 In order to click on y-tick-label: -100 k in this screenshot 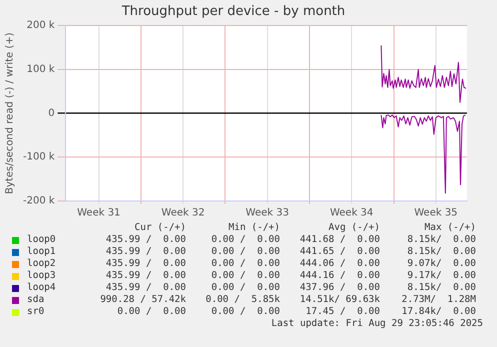, I will do `click(38, 157)`.